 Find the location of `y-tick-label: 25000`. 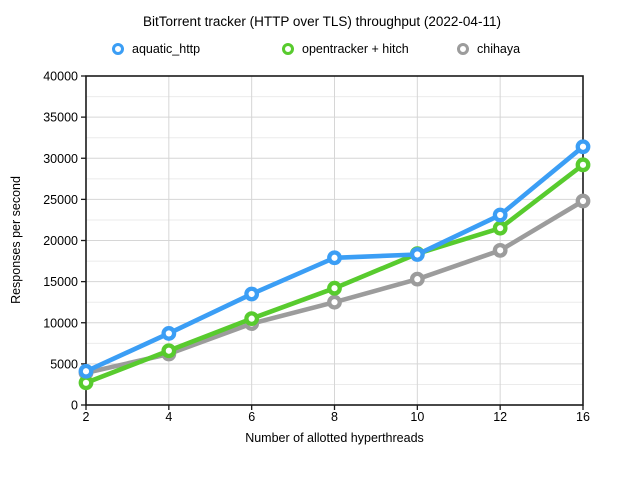

y-tick-label: 25000 is located at coordinates (60, 200).